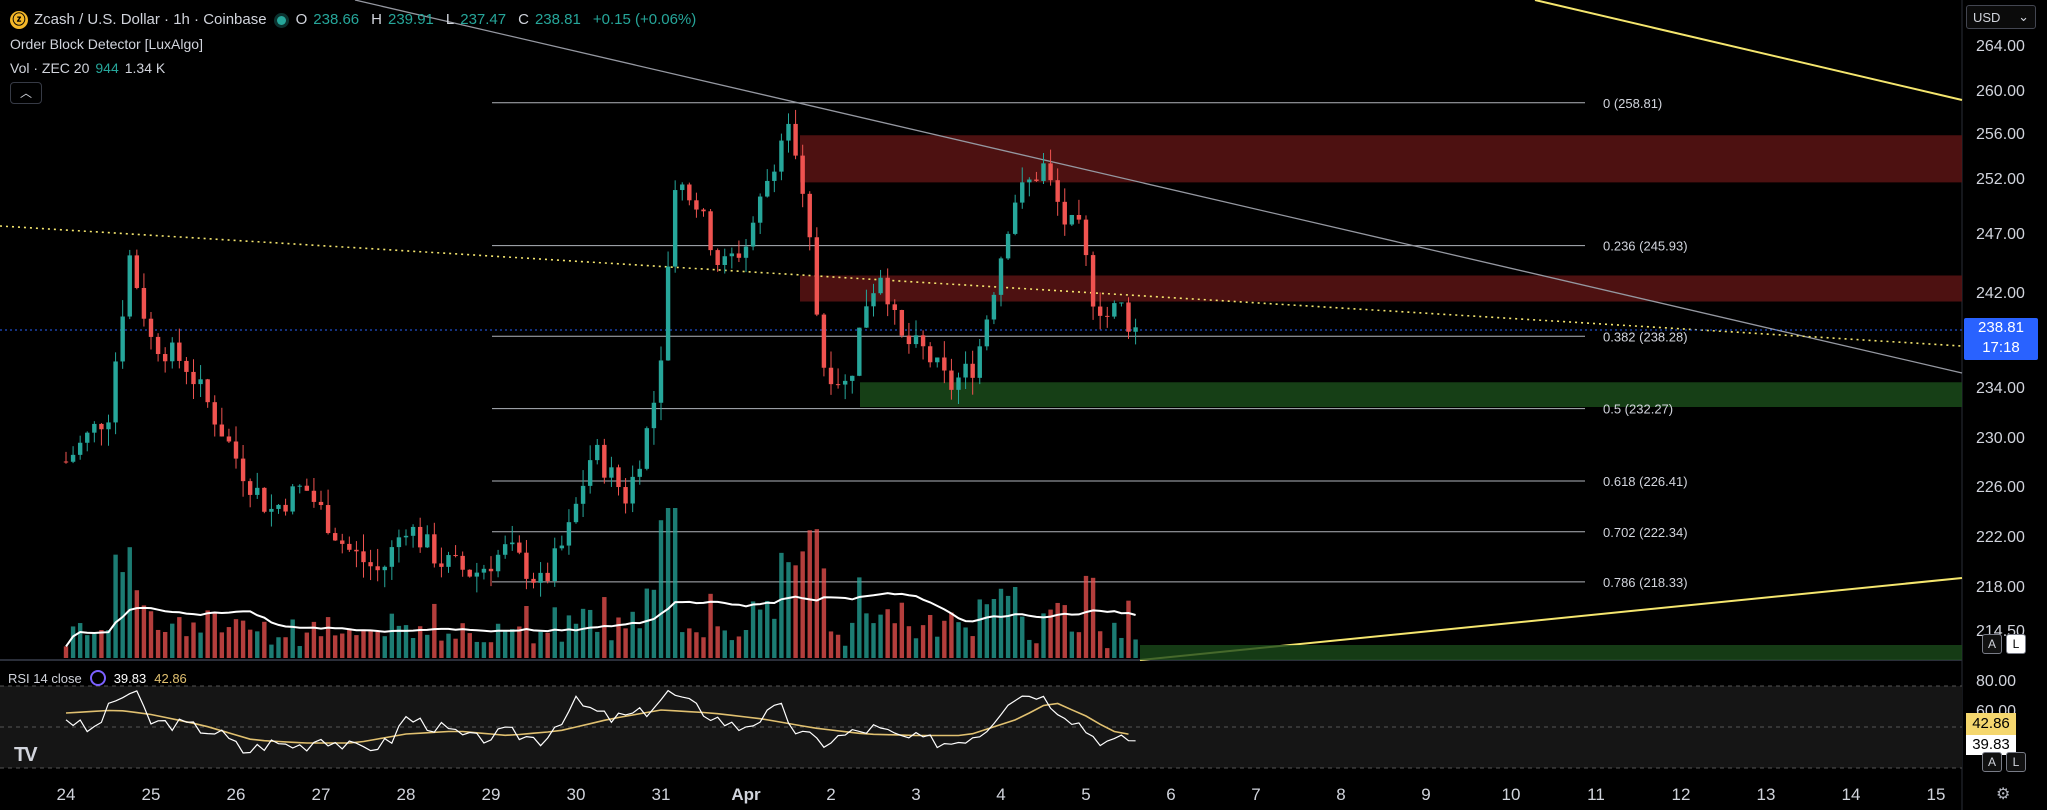 This screenshot has width=2047, height=810. Describe the element at coordinates (236, 794) in the screenshot. I see `time-axis-label: 26` at that location.